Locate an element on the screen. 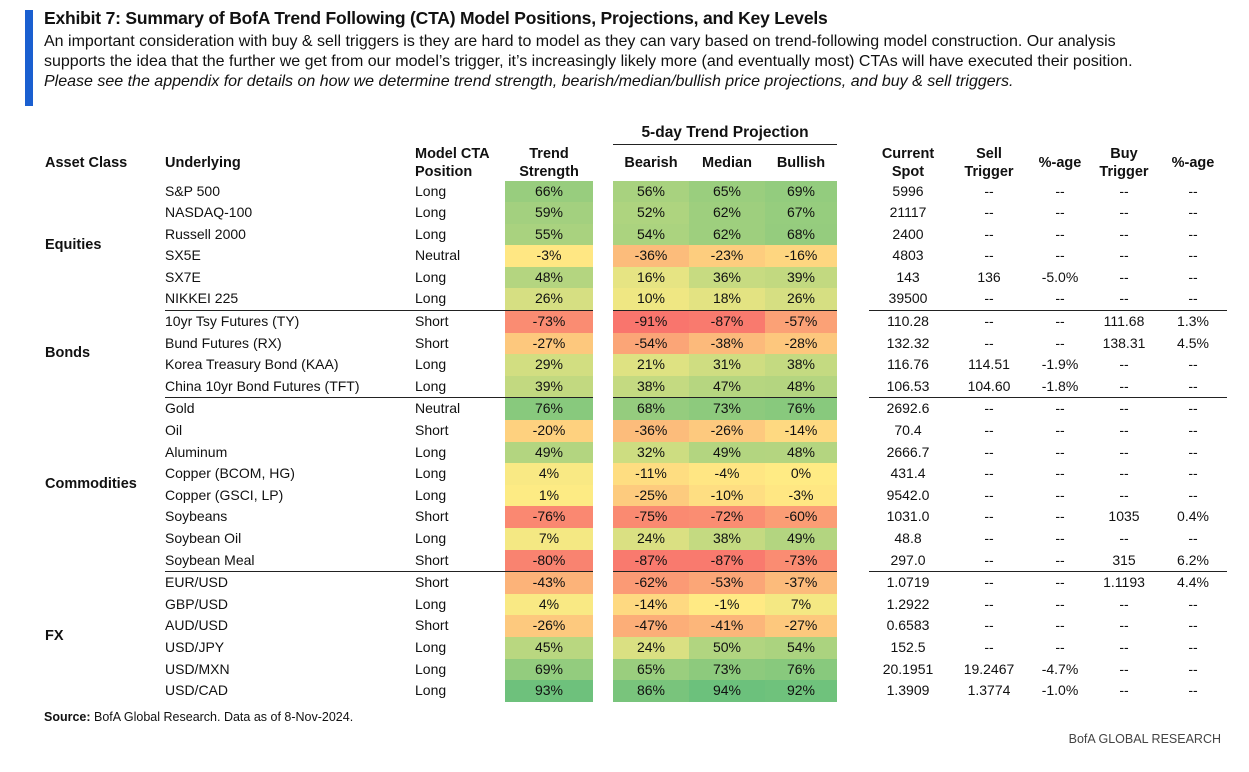 The height and width of the screenshot is (772, 1249). median-cell: -10% is located at coordinates (727, 495).